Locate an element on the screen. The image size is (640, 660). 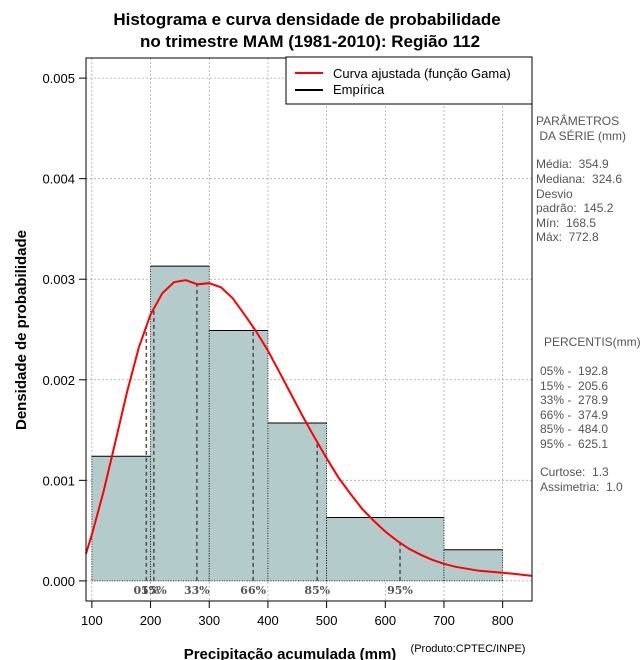
percentile-label-66: 66% is located at coordinates (253, 590).